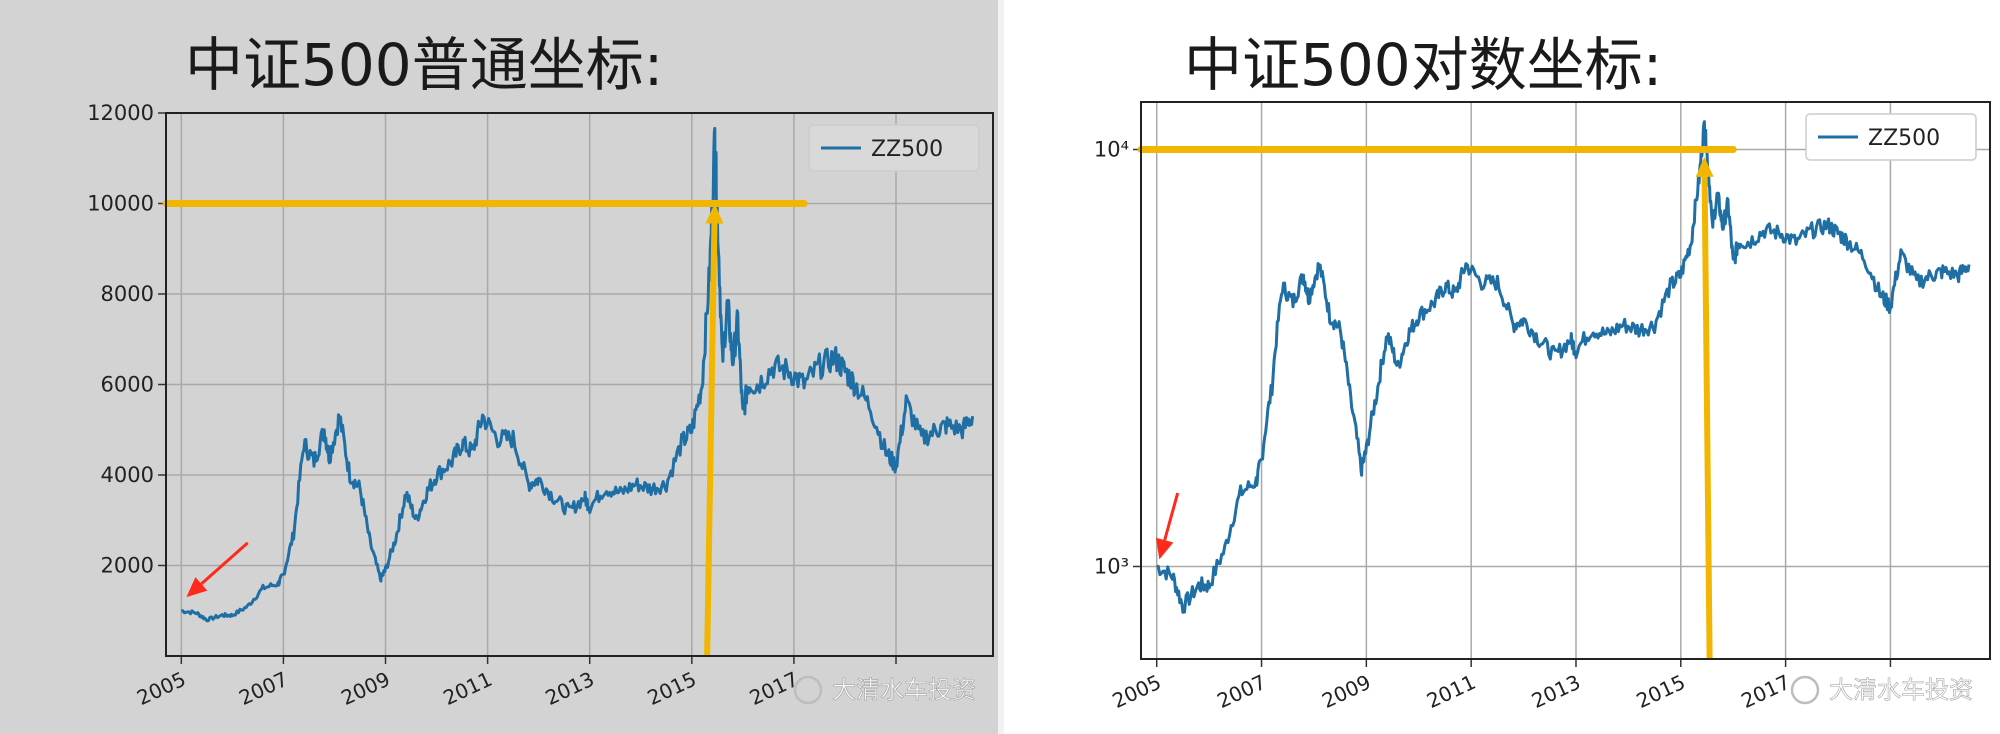  I want to click on log-xtick-label-2015: 2015, so click(1661, 691).